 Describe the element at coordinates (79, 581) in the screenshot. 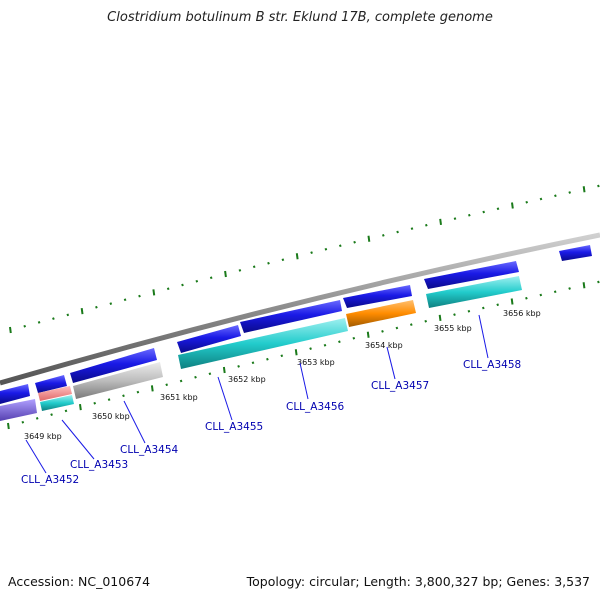

I see `accession-label: Accession: NC_010674` at that location.